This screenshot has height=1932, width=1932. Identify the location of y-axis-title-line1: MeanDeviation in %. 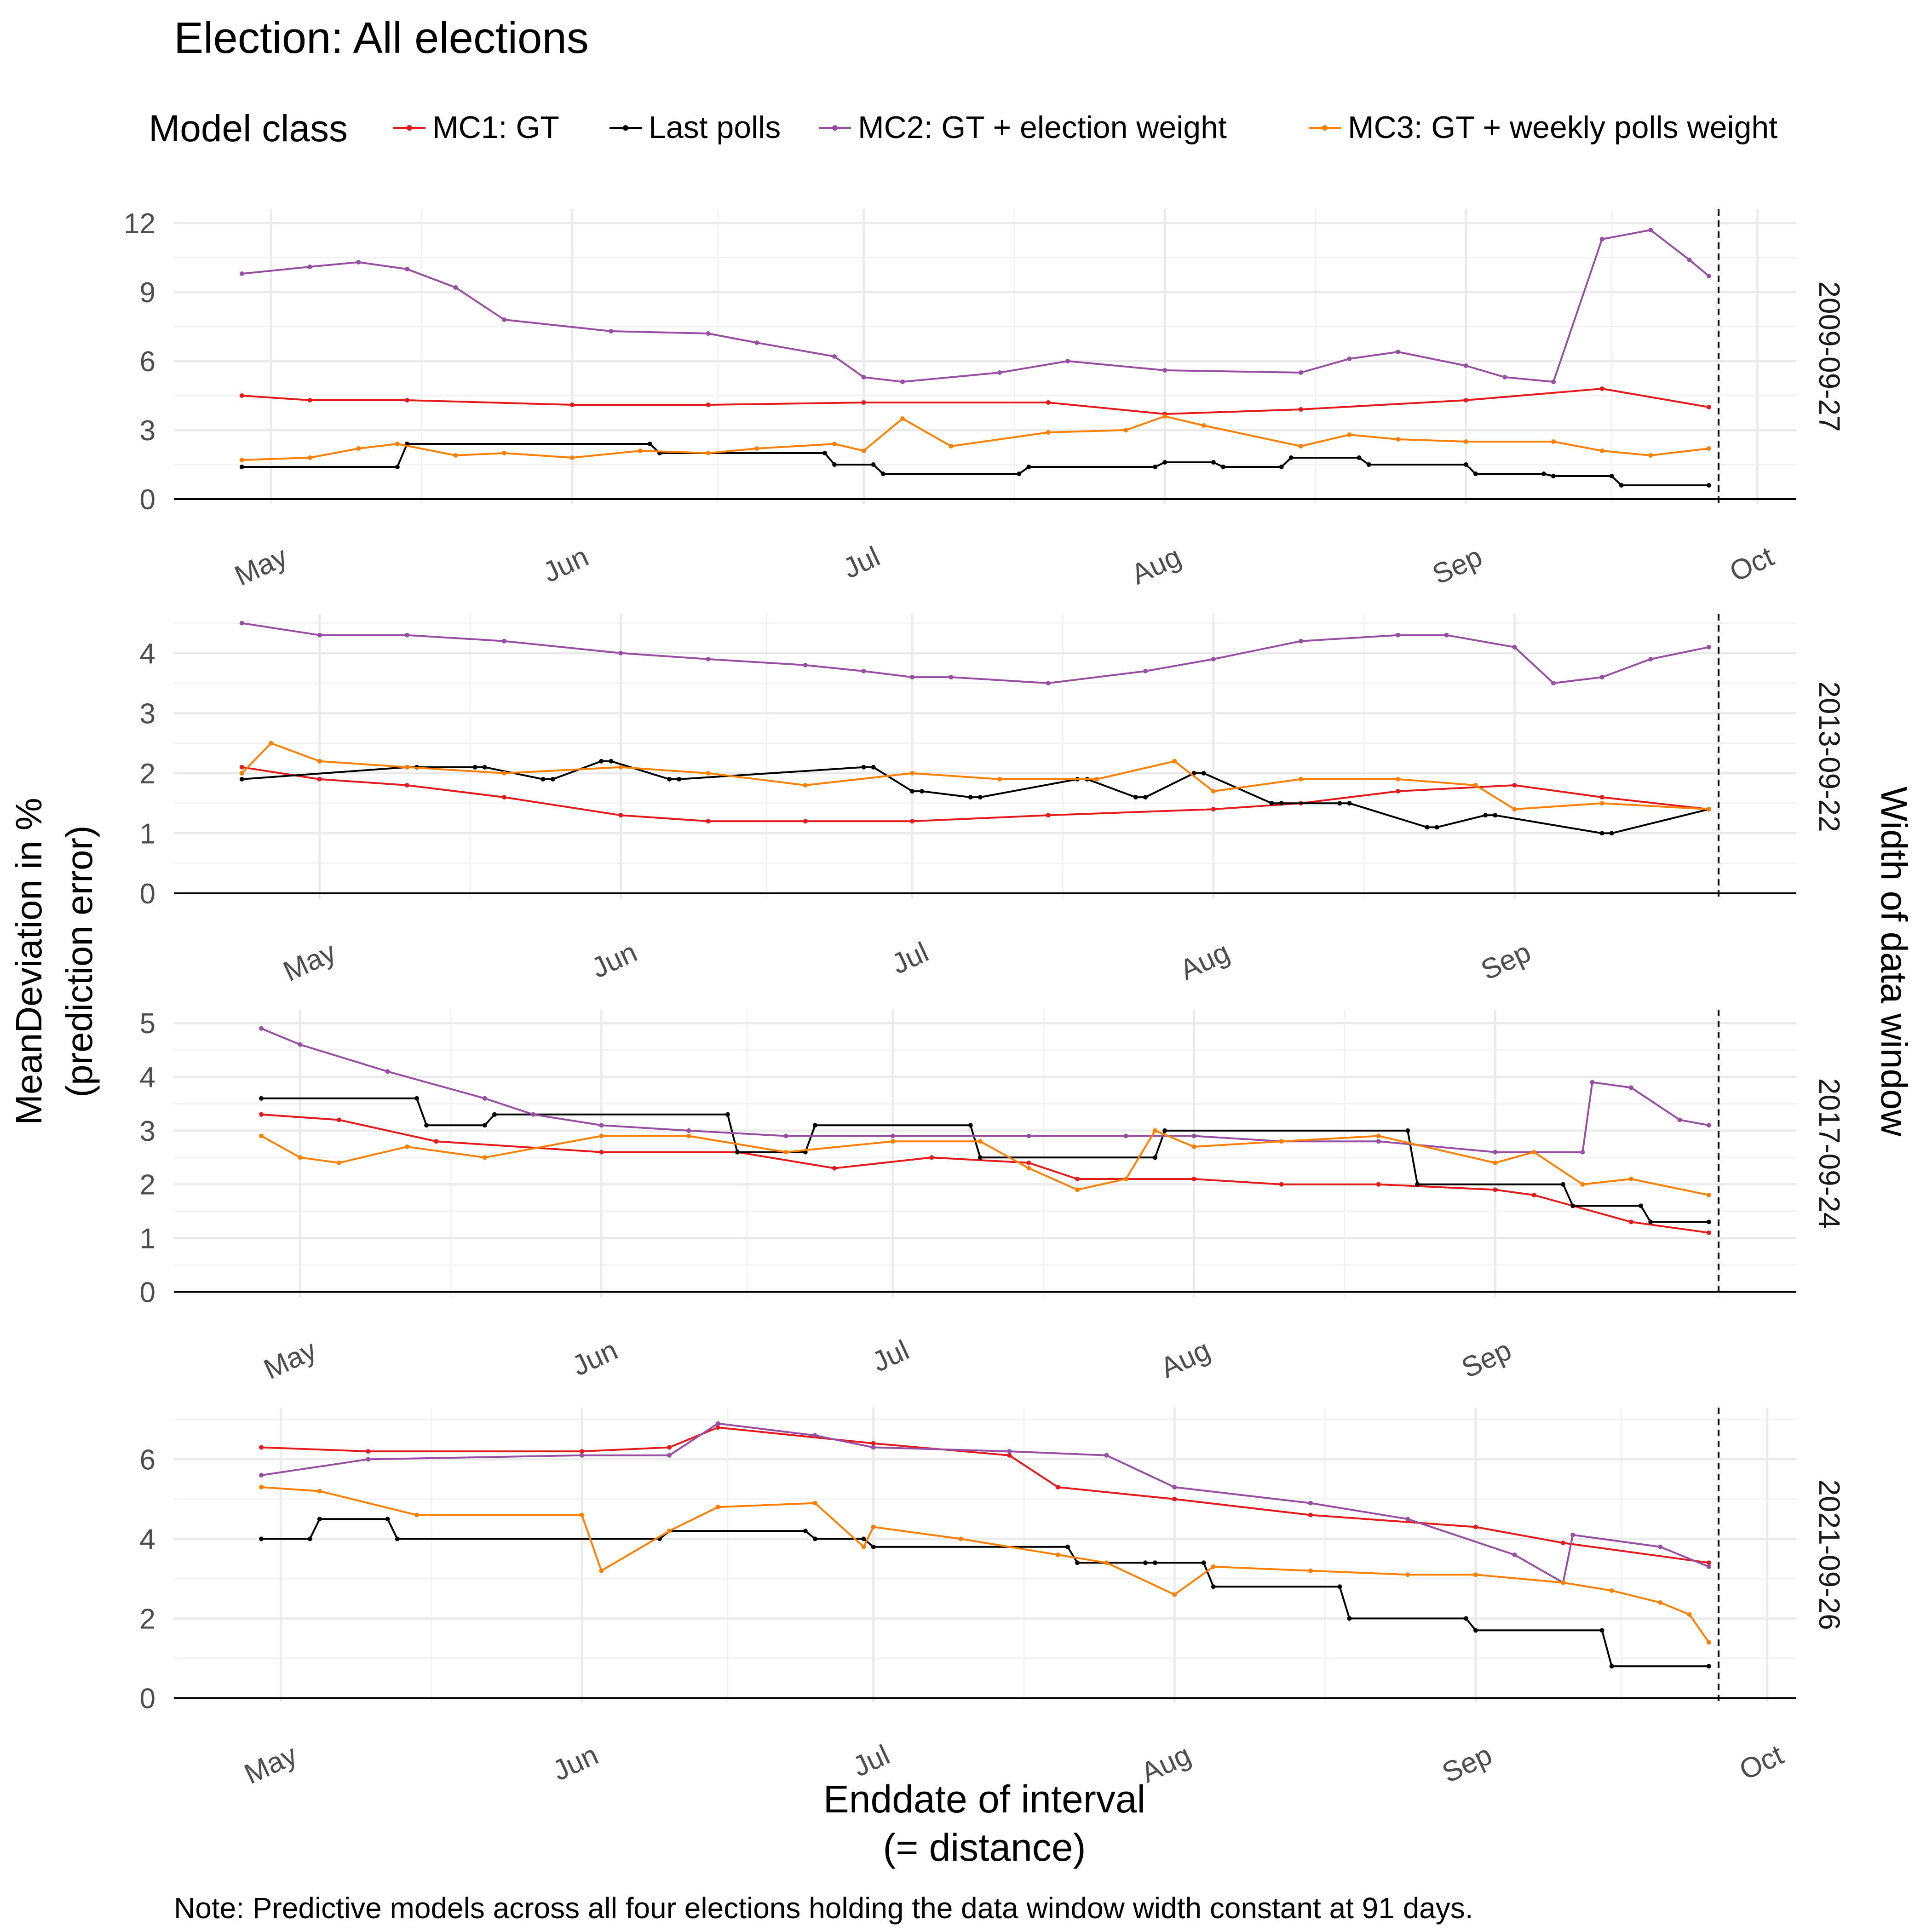
(28, 961).